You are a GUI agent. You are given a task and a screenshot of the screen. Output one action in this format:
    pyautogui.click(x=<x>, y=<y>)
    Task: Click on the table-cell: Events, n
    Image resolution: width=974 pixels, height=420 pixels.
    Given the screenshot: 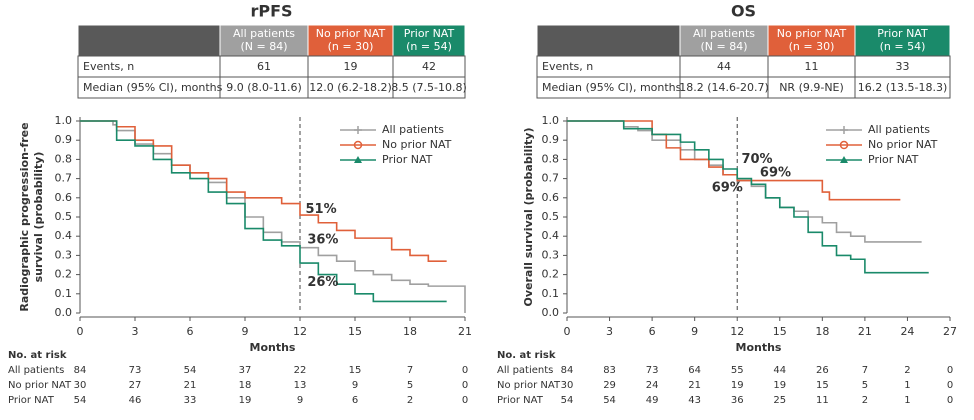 What is the action you would take?
    pyautogui.click(x=567, y=66)
    